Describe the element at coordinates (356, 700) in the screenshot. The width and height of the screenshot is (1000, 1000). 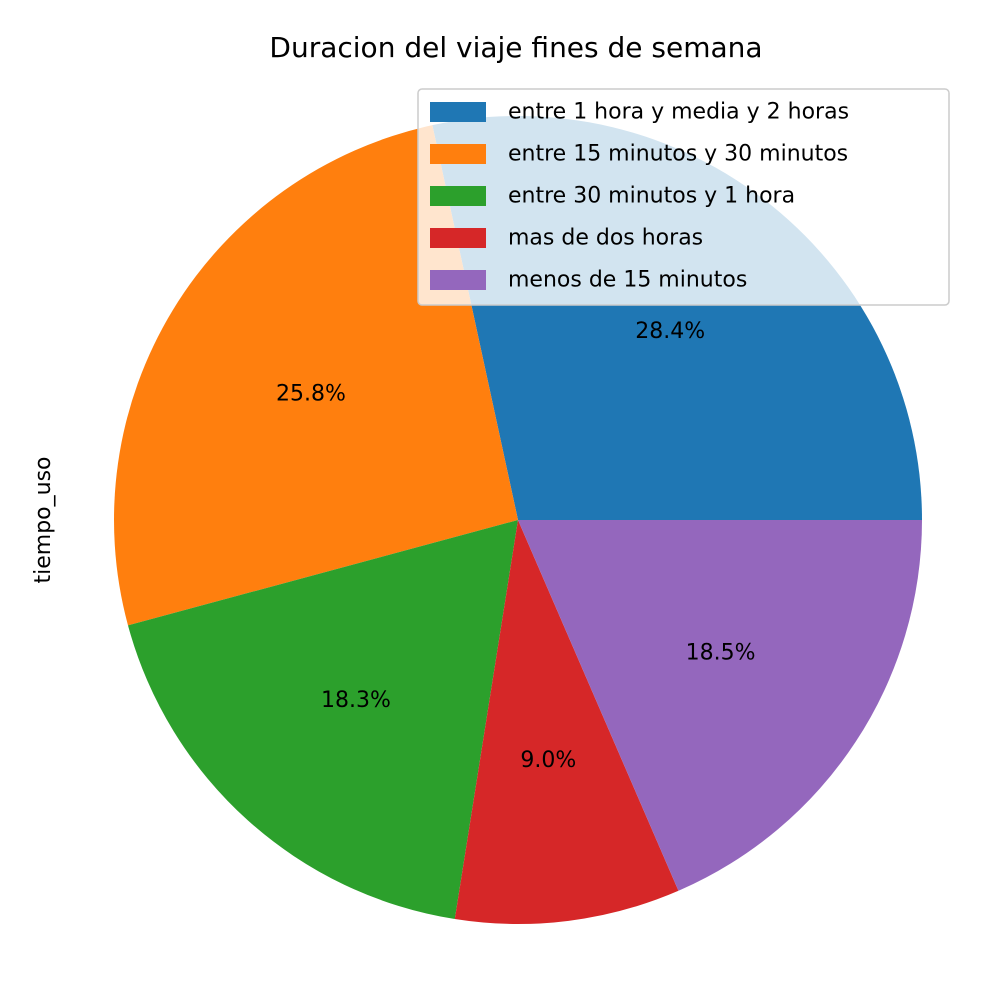
I see `slice-percent-label: 18.3%` at that location.